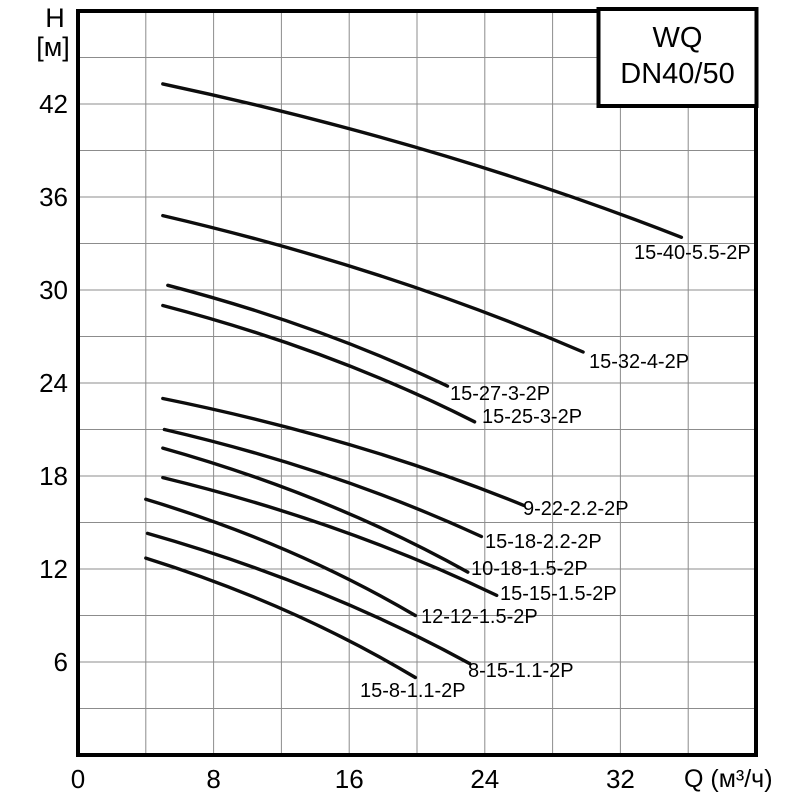  I want to click on curve-label-15-18-2.2-2P: 15-18-2.2-2P, so click(543, 542).